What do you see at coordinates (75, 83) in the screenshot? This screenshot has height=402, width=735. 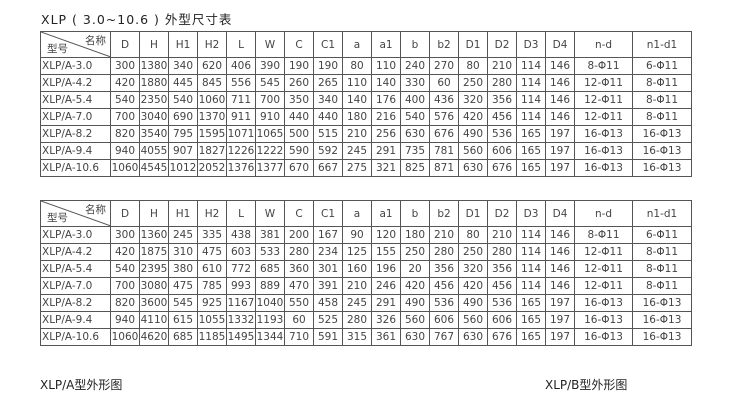 I see `model-cell: XLP/A-4.2` at bounding box center [75, 83].